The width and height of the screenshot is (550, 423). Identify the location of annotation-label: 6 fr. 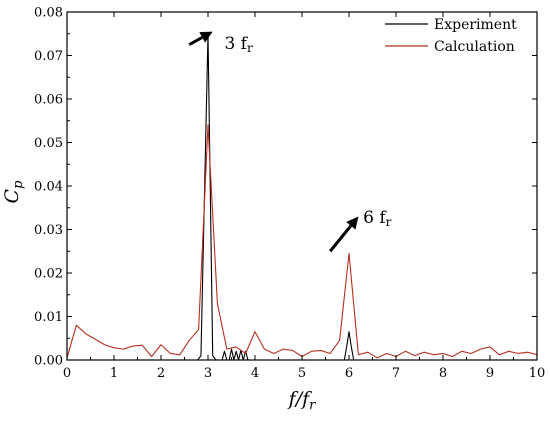
(377, 218).